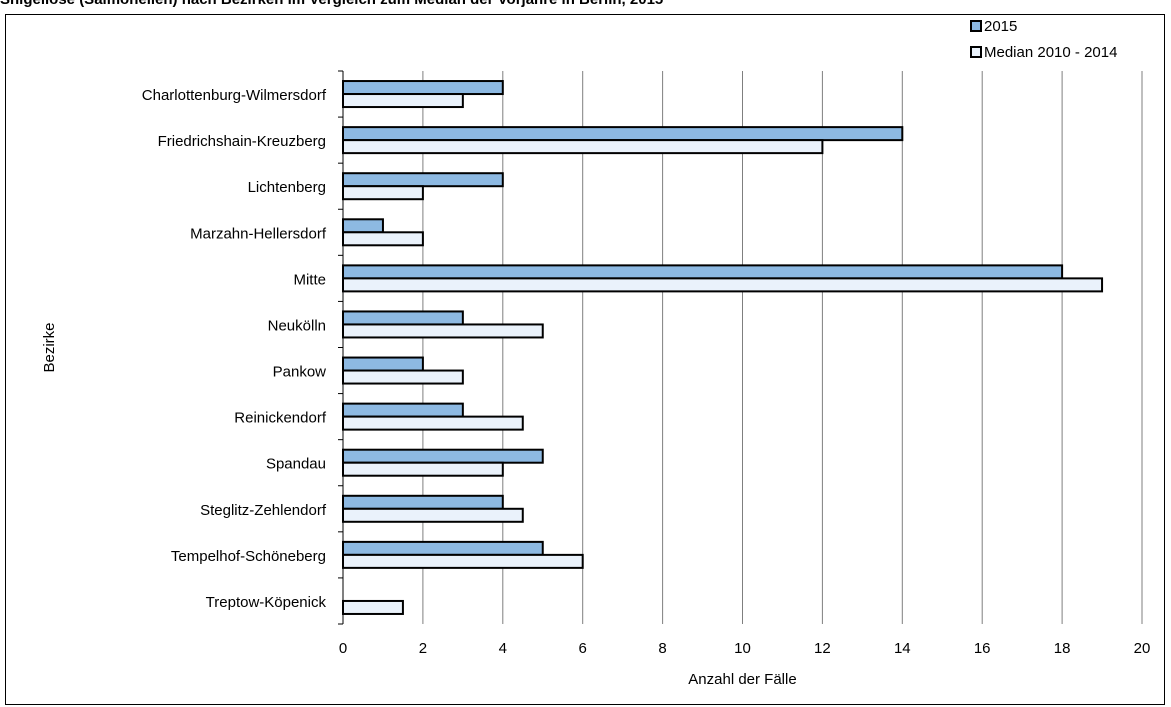 This screenshot has width=1171, height=707. I want to click on category-label: Friedrichshain-Kreuzberg, so click(242, 141).